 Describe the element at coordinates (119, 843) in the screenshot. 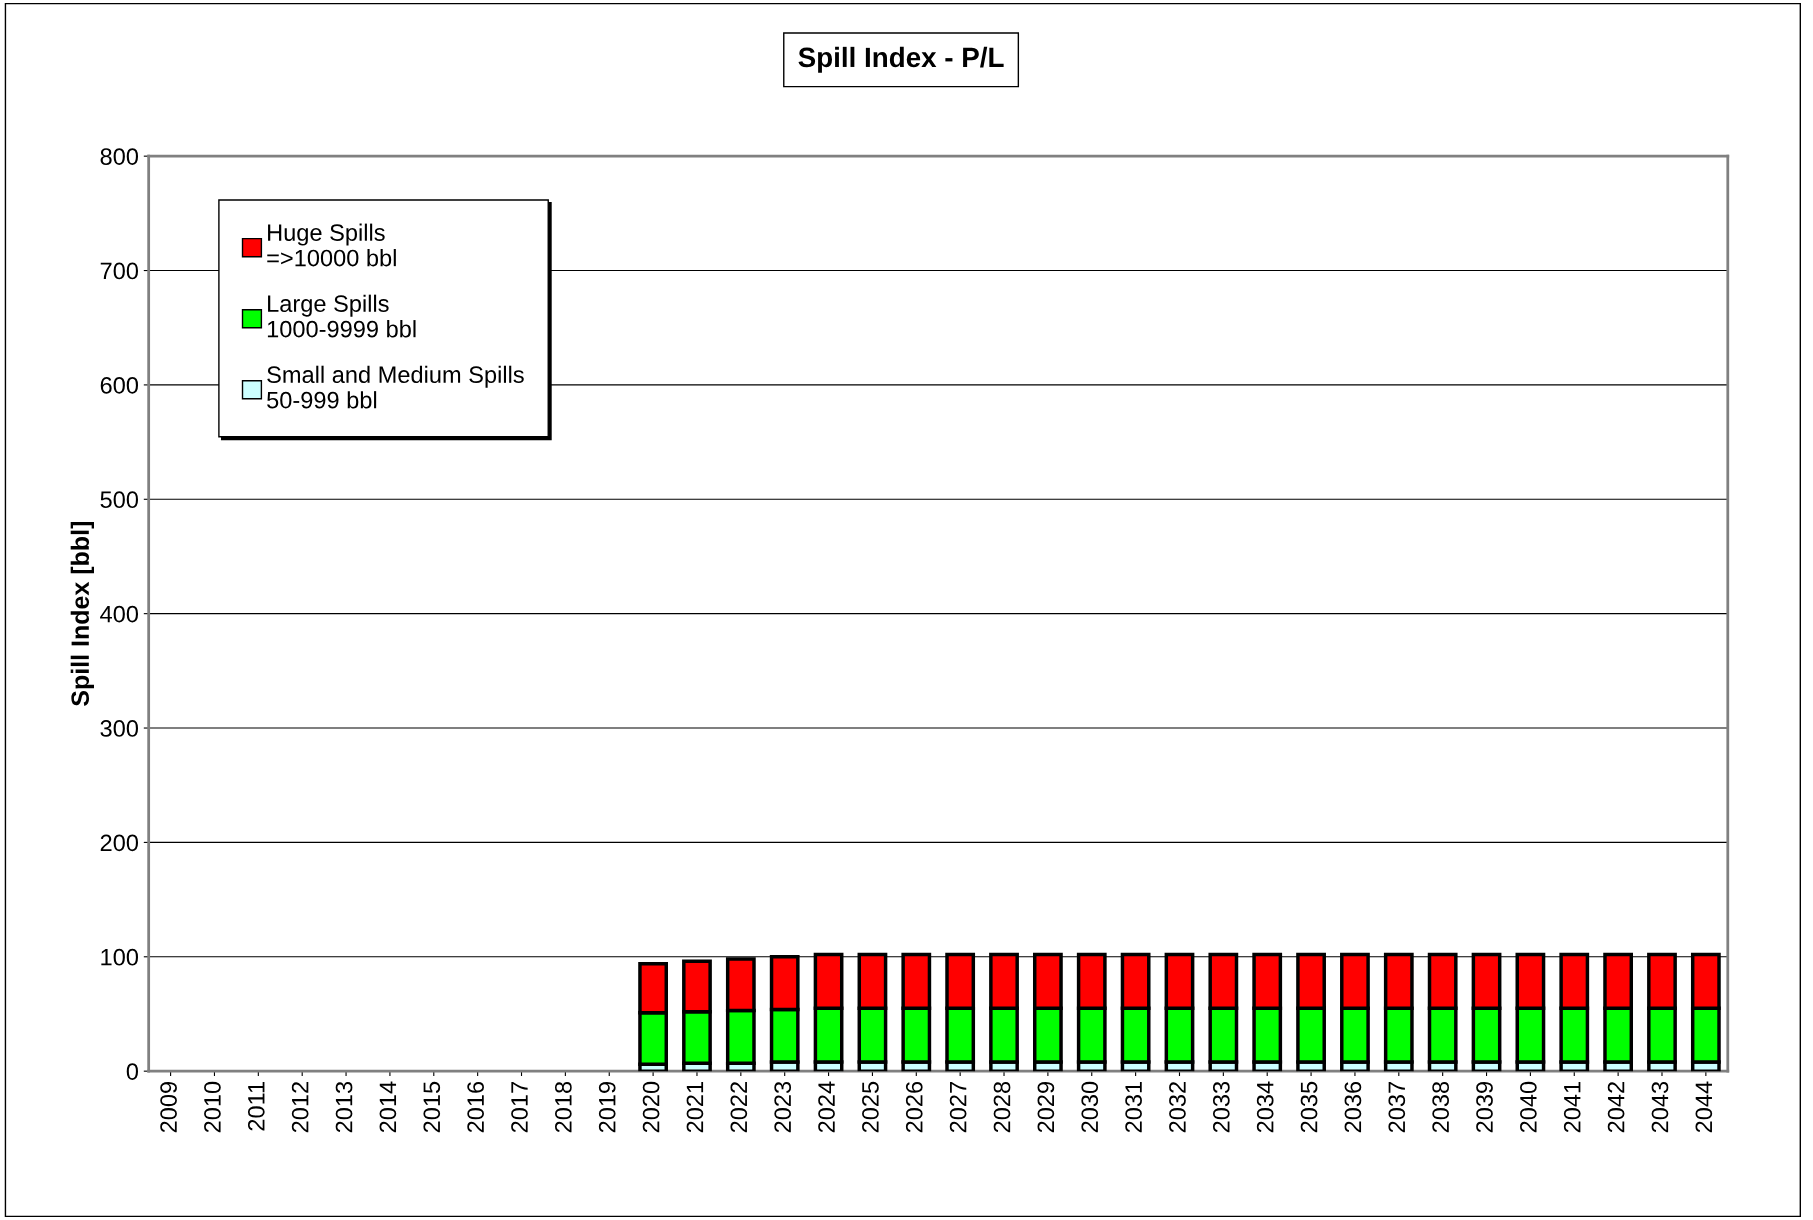

I see `y-tick-label: 200` at that location.